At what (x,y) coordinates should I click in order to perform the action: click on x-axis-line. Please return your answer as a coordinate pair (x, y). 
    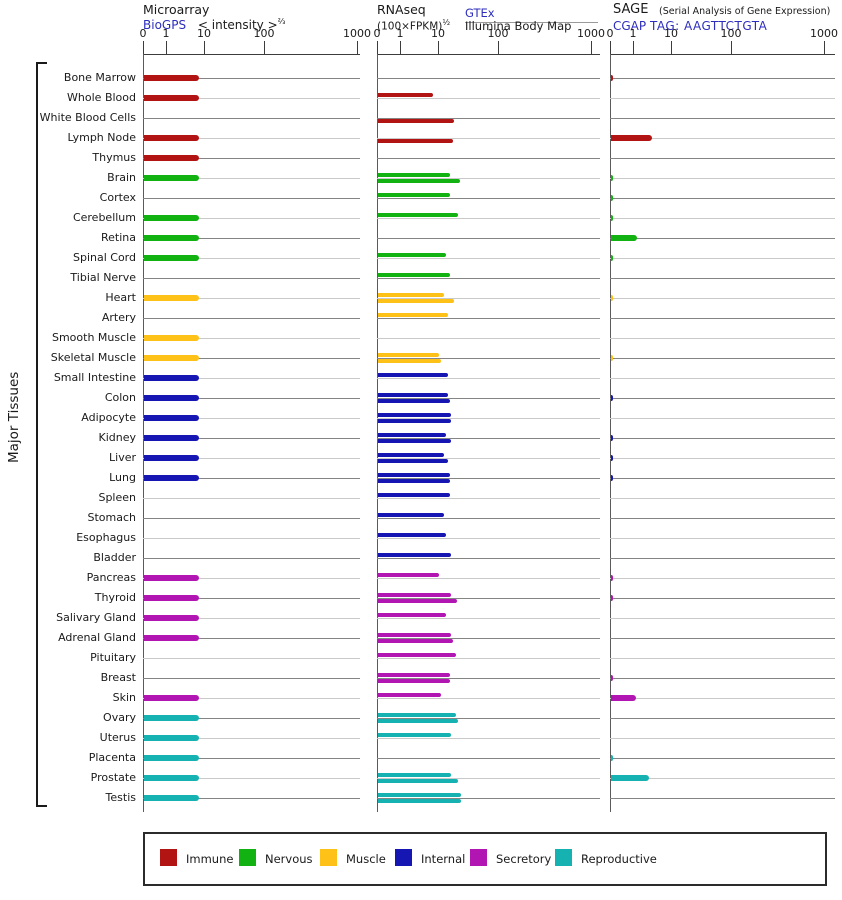
    Looking at the image, I should click on (722, 54).